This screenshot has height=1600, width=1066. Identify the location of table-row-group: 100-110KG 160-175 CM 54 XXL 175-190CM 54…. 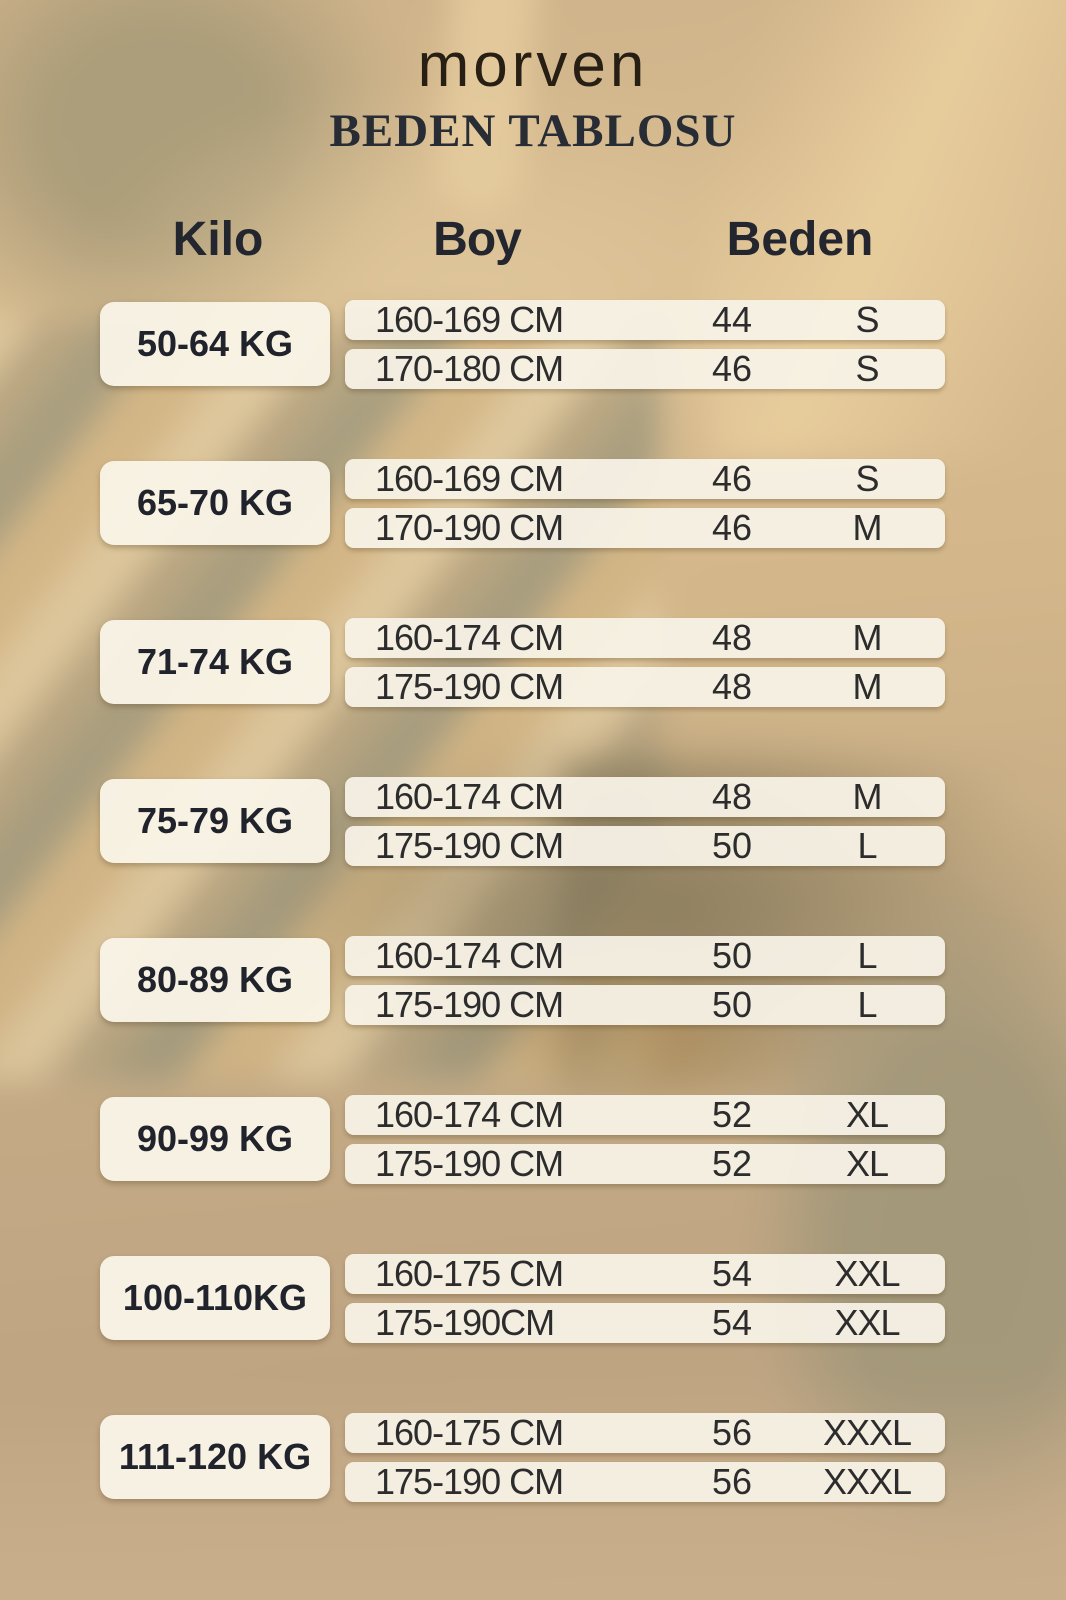
(533, 1298).